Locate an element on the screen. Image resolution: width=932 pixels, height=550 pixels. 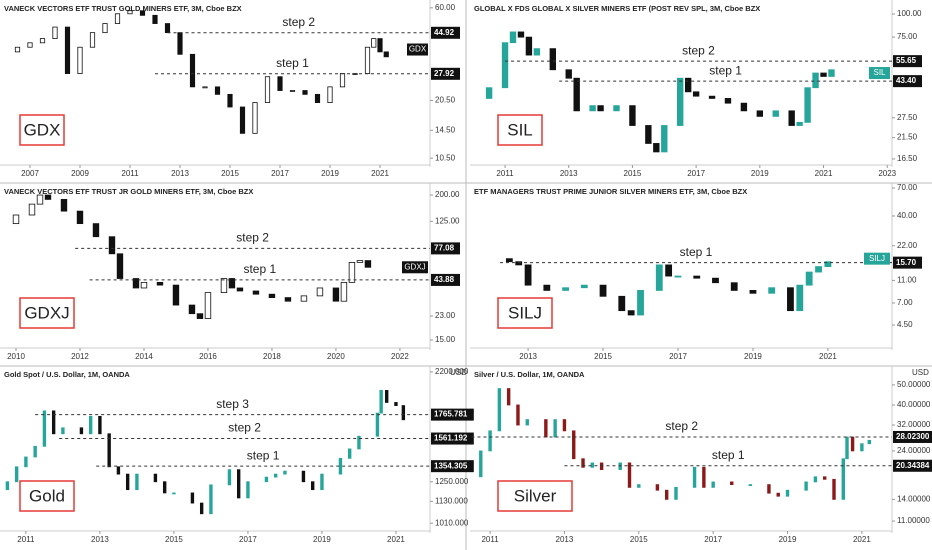
x-tick-label: 2012 is located at coordinates (80, 356).